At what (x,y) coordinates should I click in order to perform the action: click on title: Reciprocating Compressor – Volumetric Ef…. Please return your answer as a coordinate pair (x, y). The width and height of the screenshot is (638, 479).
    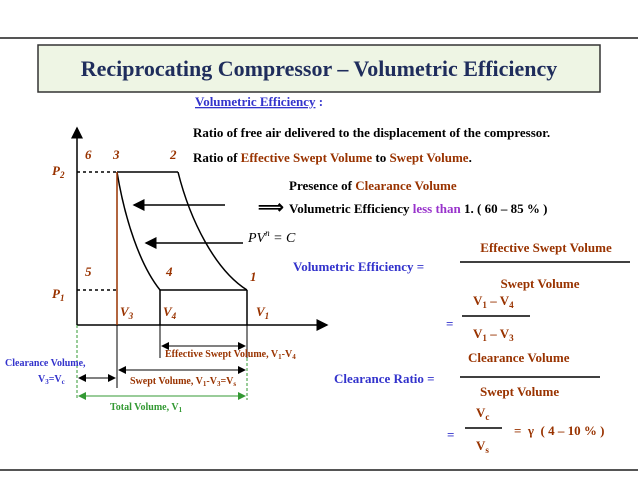
    Looking at the image, I should click on (319, 68).